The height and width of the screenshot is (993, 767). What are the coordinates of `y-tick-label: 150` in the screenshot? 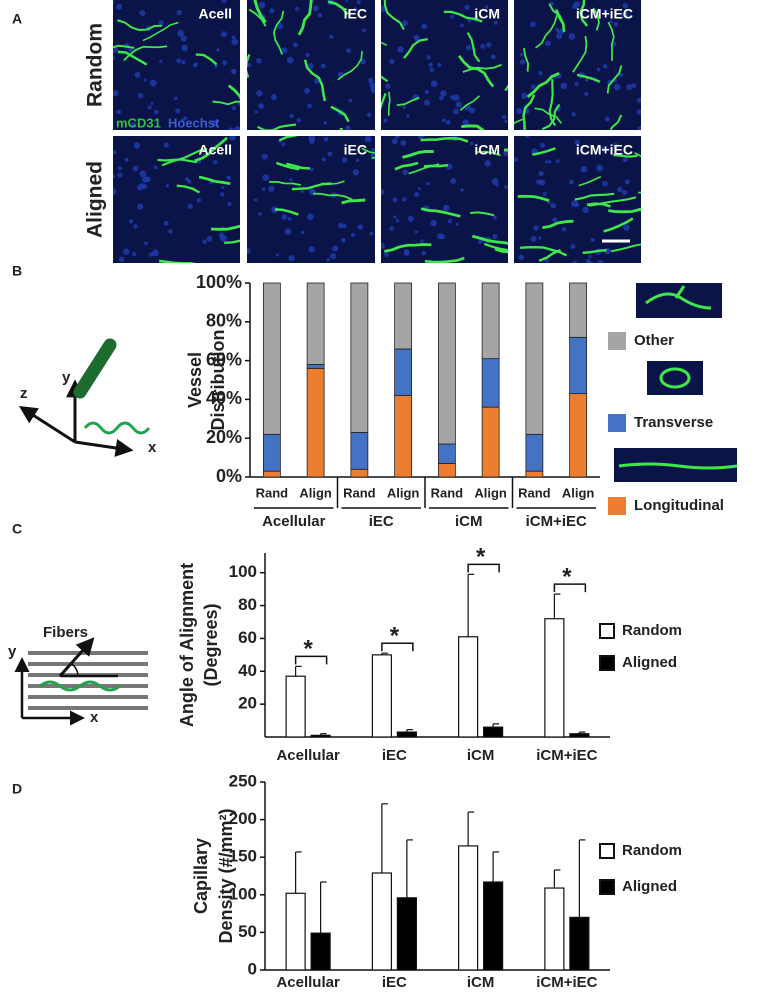 It's located at (243, 856).